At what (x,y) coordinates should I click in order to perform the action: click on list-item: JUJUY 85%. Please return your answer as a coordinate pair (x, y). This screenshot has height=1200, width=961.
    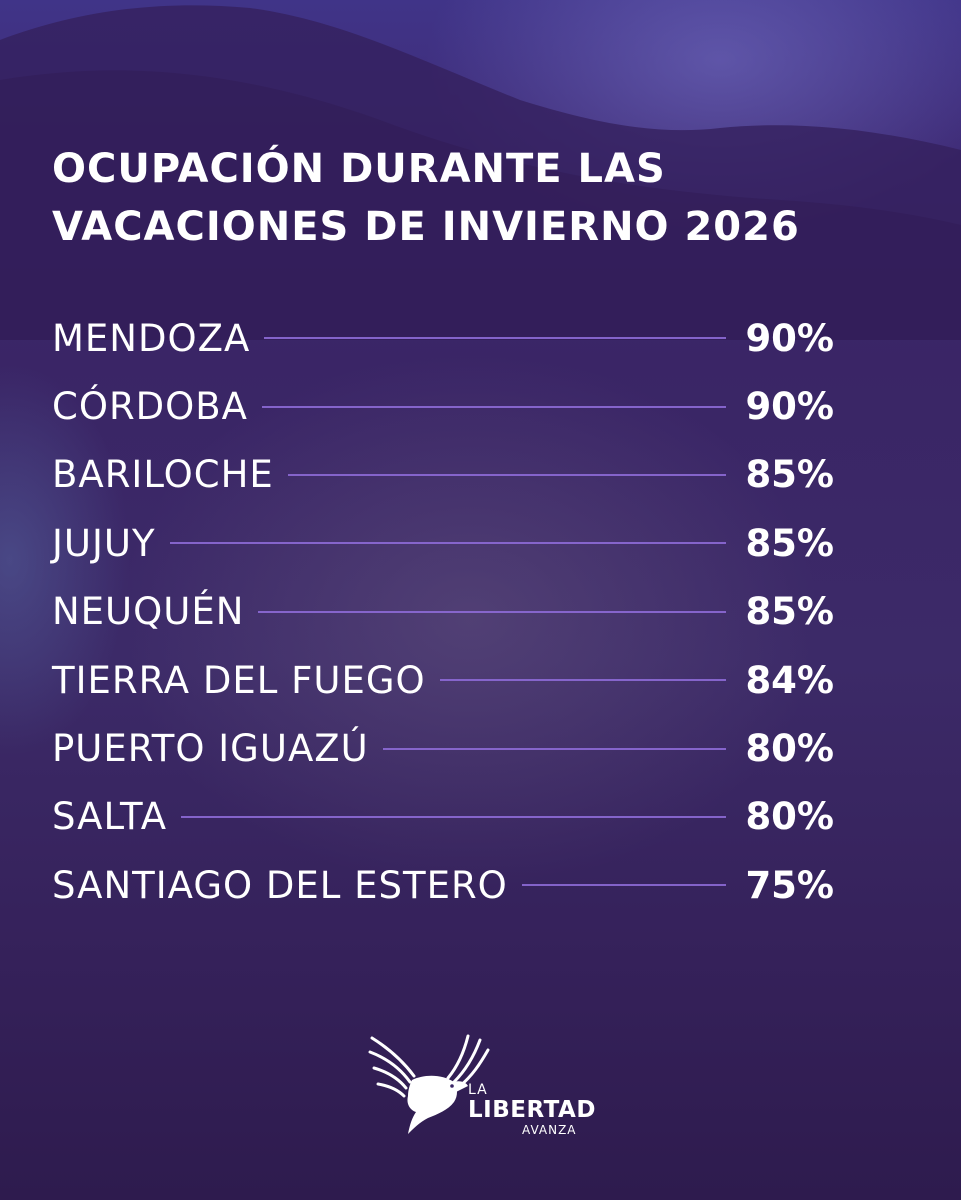
    Looking at the image, I should click on (443, 543).